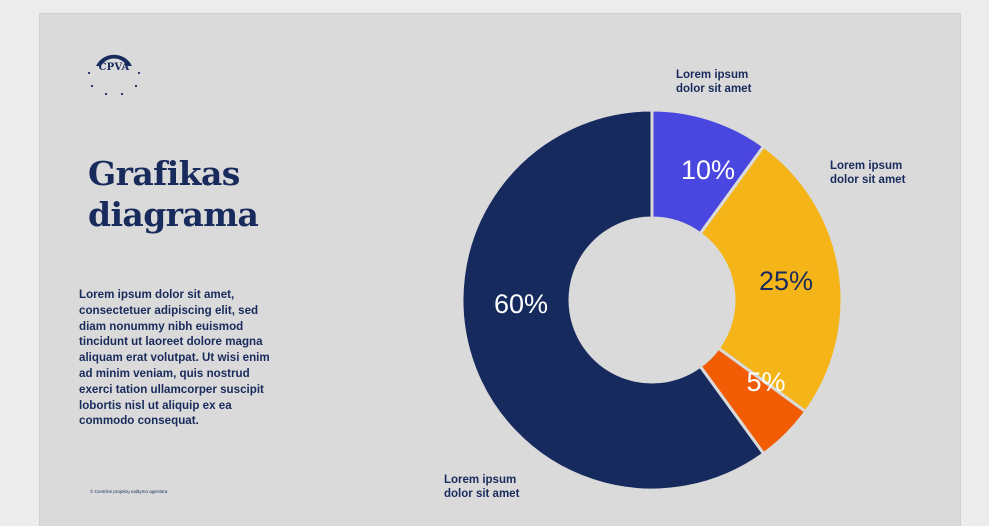  What do you see at coordinates (765, 382) in the screenshot?
I see `pie-slice-label-3: 5%` at bounding box center [765, 382].